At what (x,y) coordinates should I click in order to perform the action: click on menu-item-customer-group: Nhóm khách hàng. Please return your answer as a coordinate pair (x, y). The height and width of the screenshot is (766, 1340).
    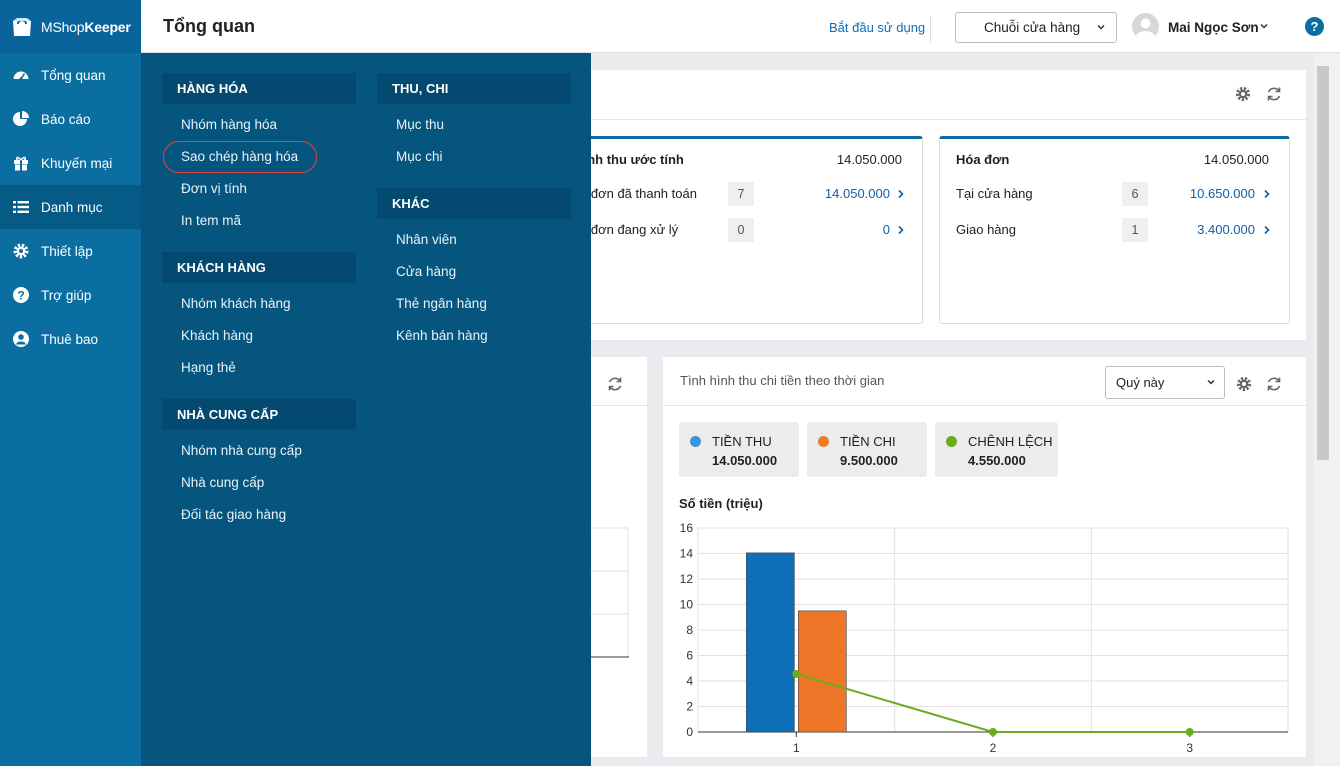
    Looking at the image, I should click on (236, 303).